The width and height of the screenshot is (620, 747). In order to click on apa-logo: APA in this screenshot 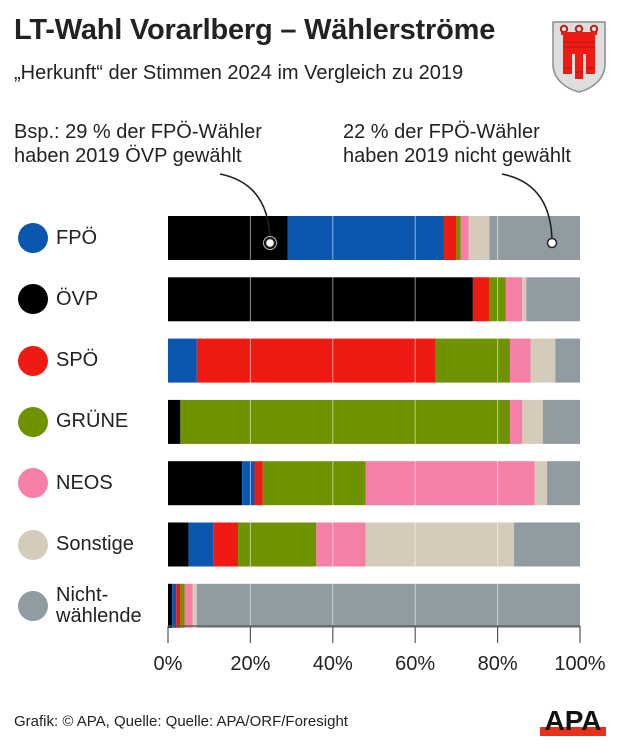, I will do `click(573, 720)`.